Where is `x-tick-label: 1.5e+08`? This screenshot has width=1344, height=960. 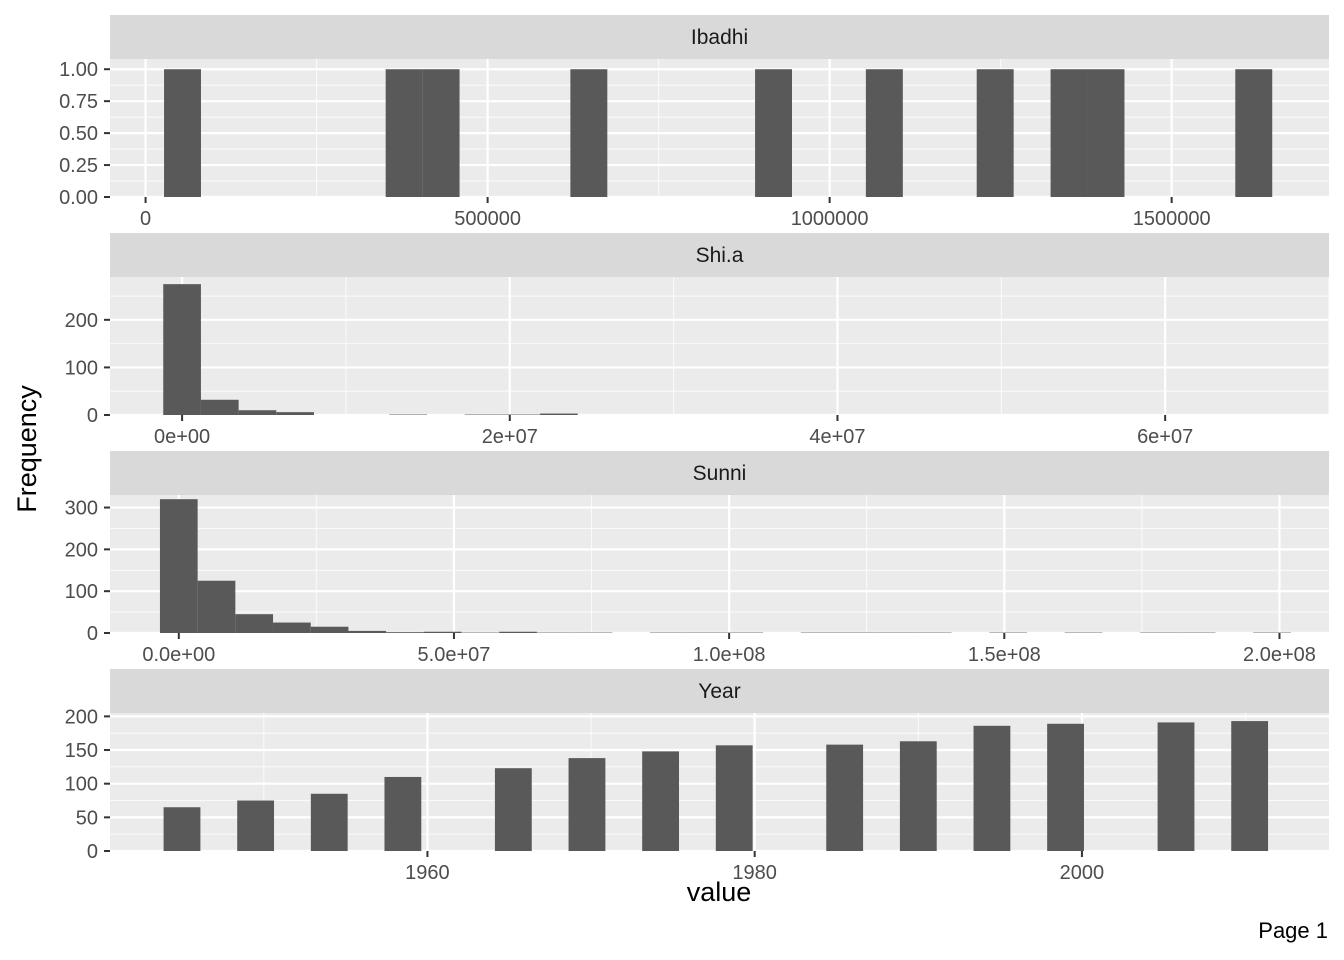
x-tick-label: 1.5e+08 is located at coordinates (1004, 655).